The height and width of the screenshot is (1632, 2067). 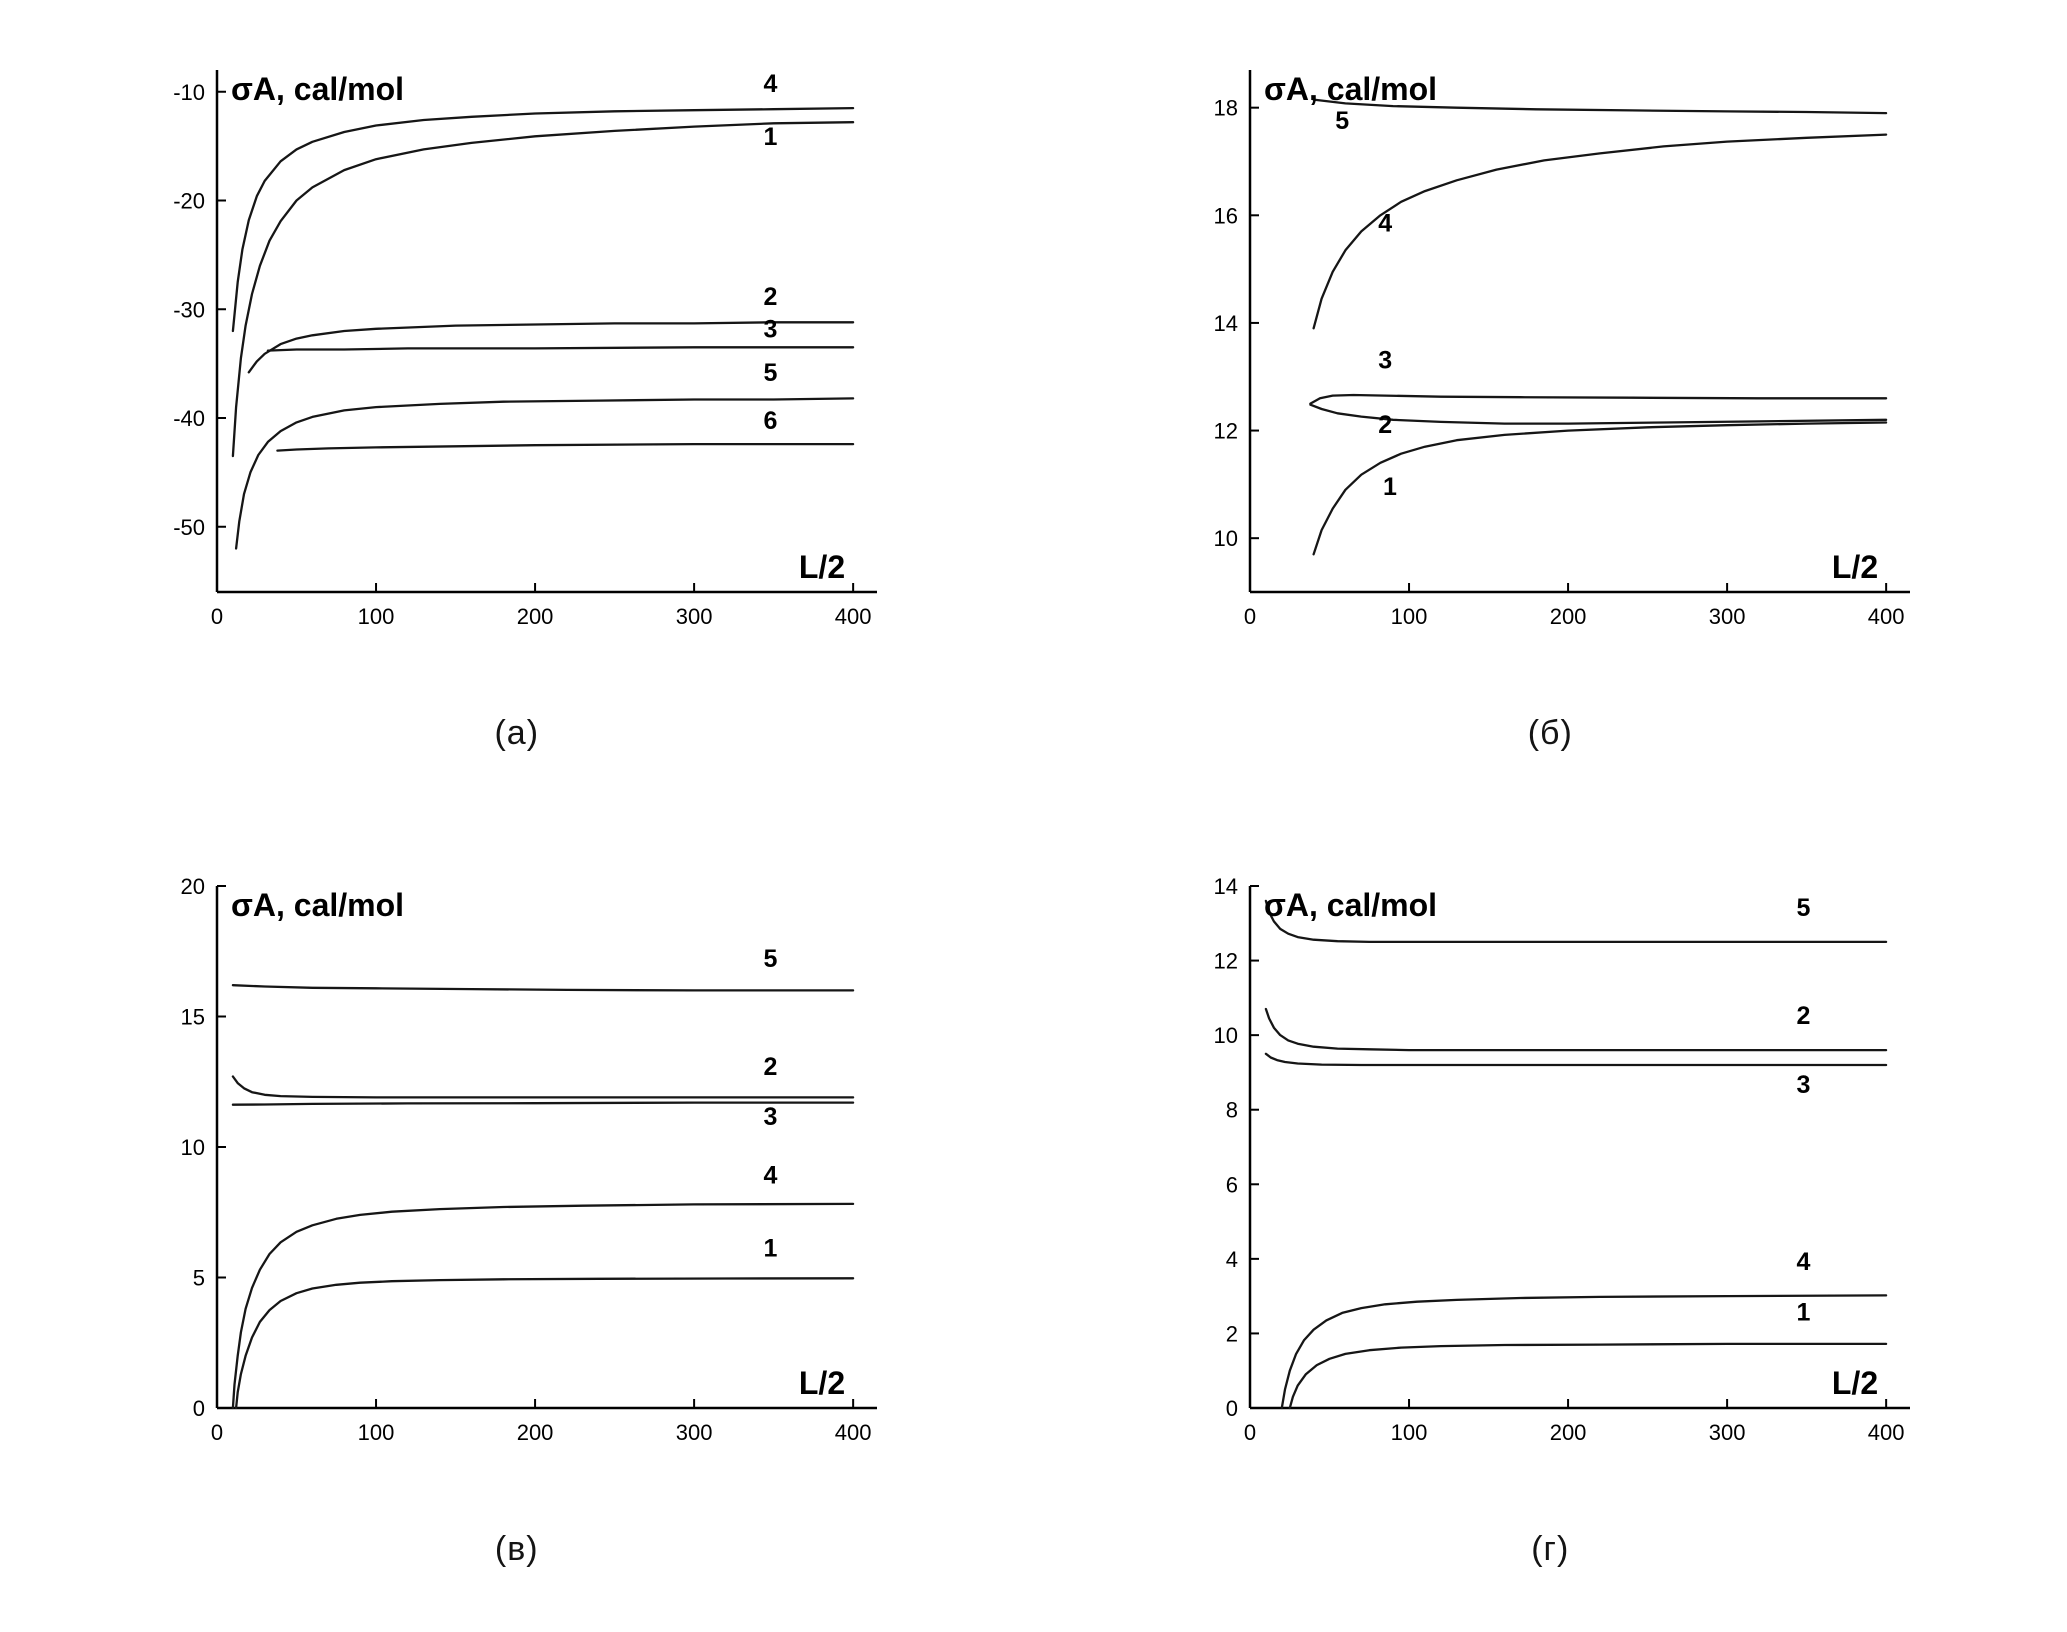 I want to click on y-tick-label: 4, so click(x=1232, y=1259).